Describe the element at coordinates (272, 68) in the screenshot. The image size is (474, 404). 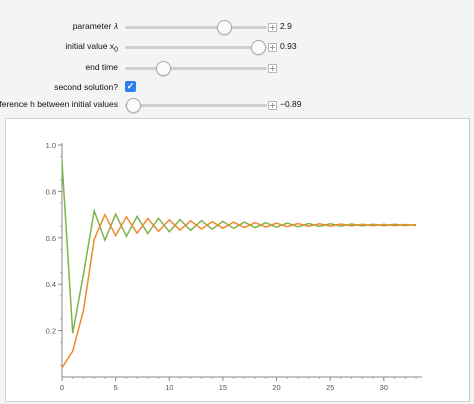
I see `end-time-expand-icon` at that location.